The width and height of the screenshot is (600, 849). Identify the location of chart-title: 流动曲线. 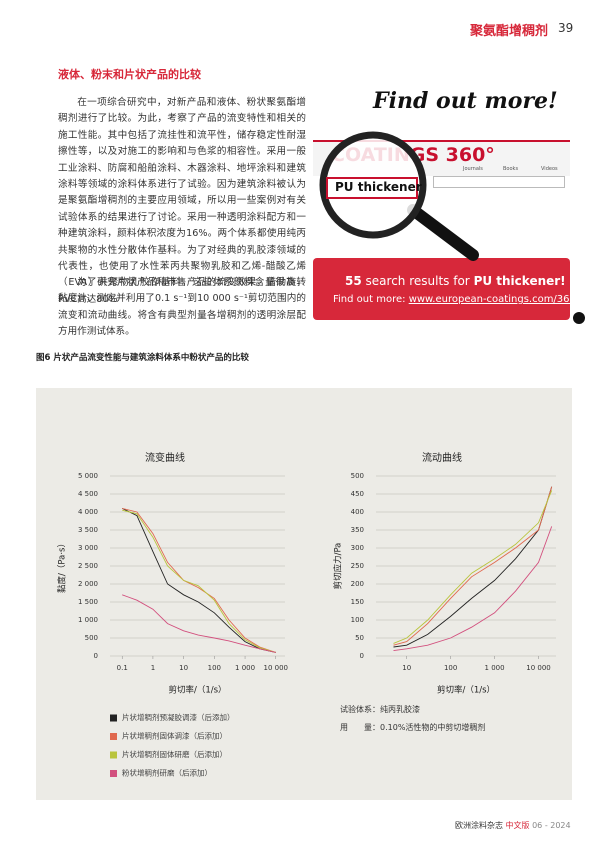
(442, 457).